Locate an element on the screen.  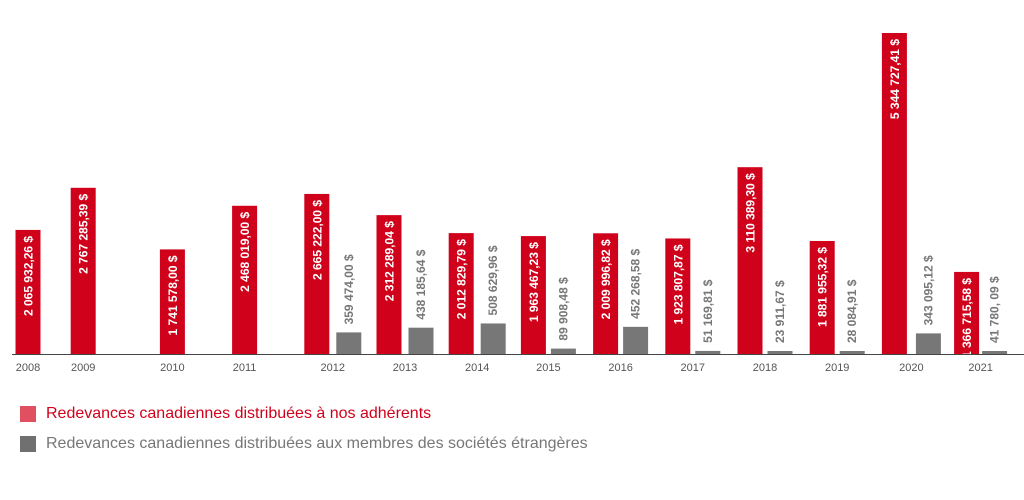
bar-adherents-2021 is located at coordinates (967, 312).